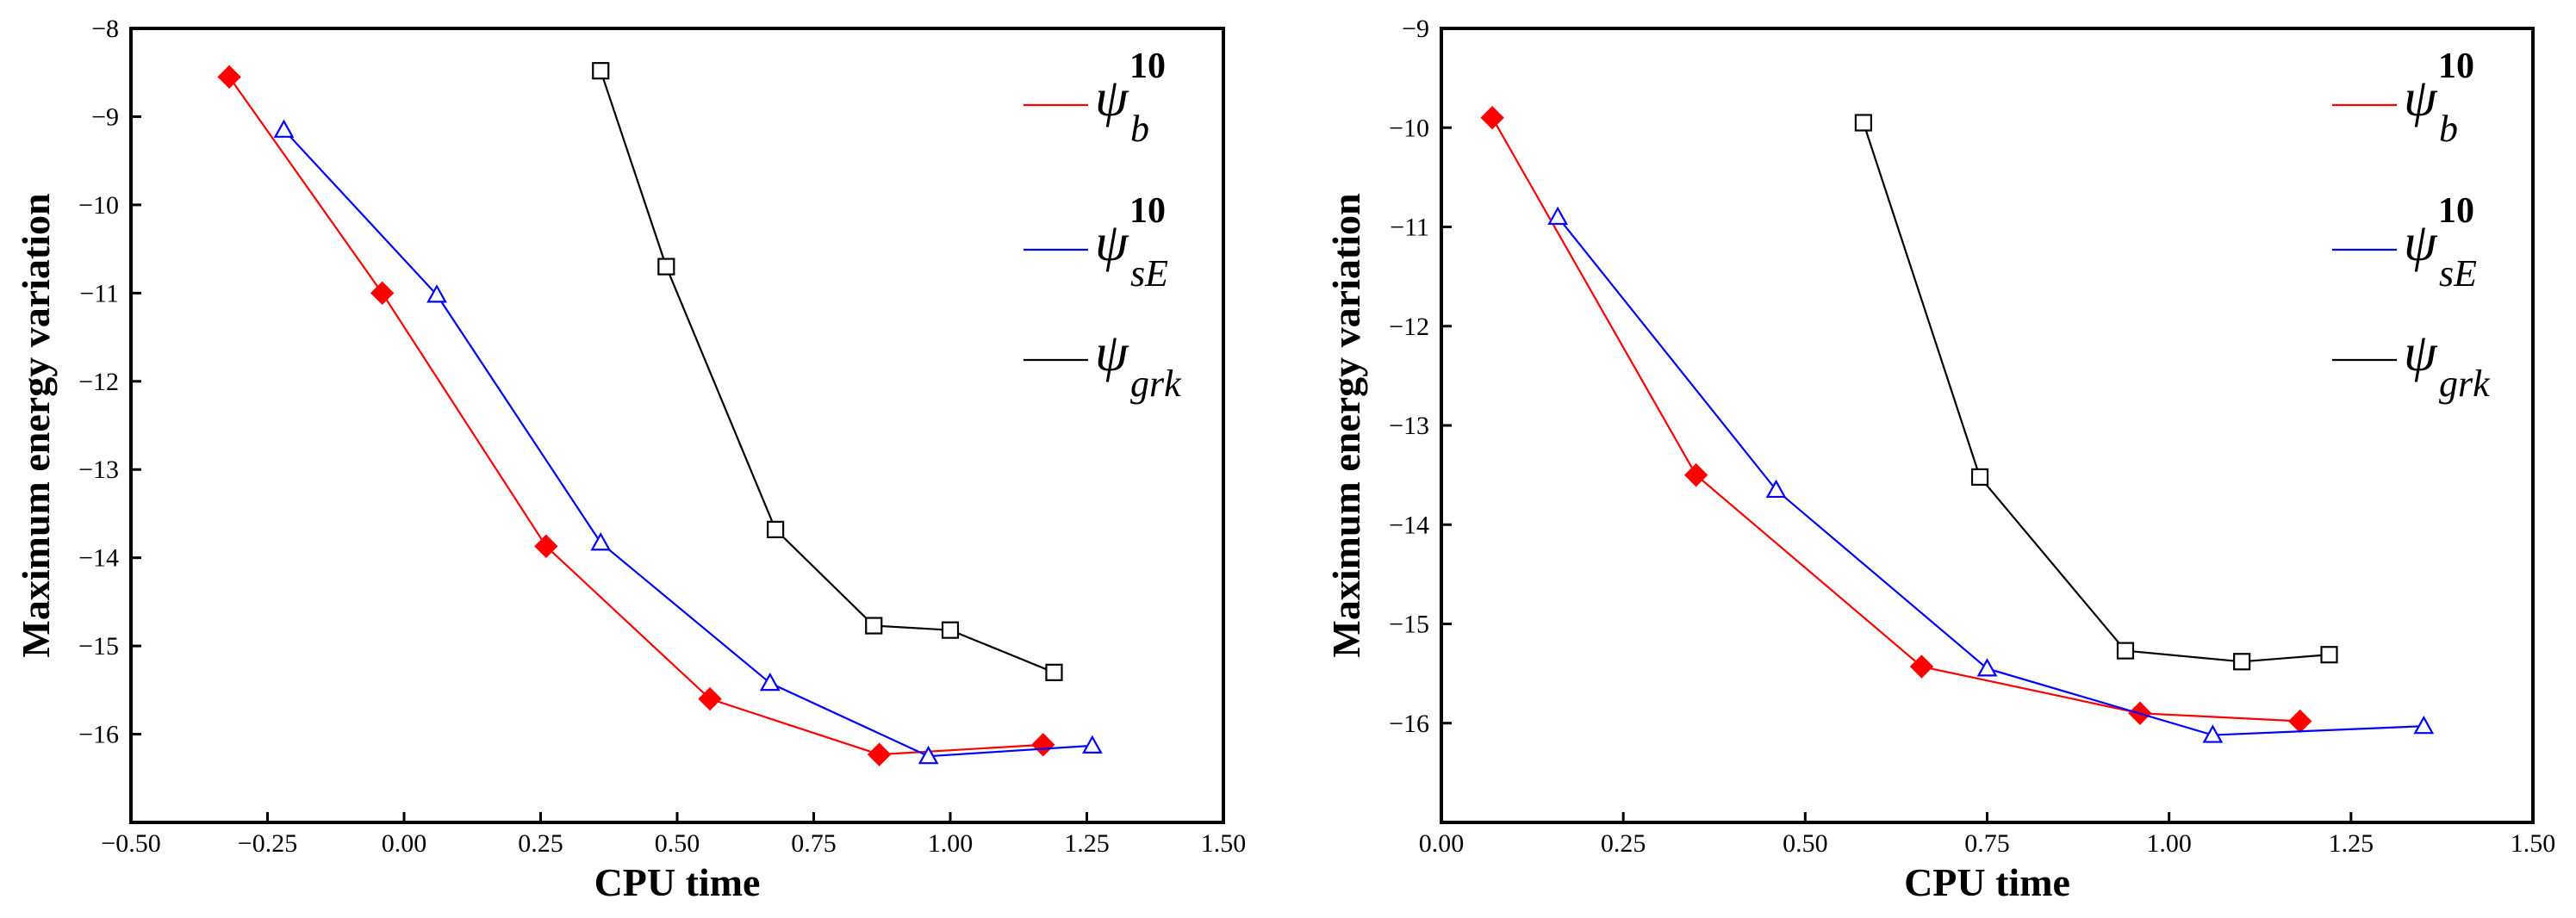 Image resolution: width=2576 pixels, height=918 pixels. I want to click on x-axis-title: CPU time, so click(678, 882).